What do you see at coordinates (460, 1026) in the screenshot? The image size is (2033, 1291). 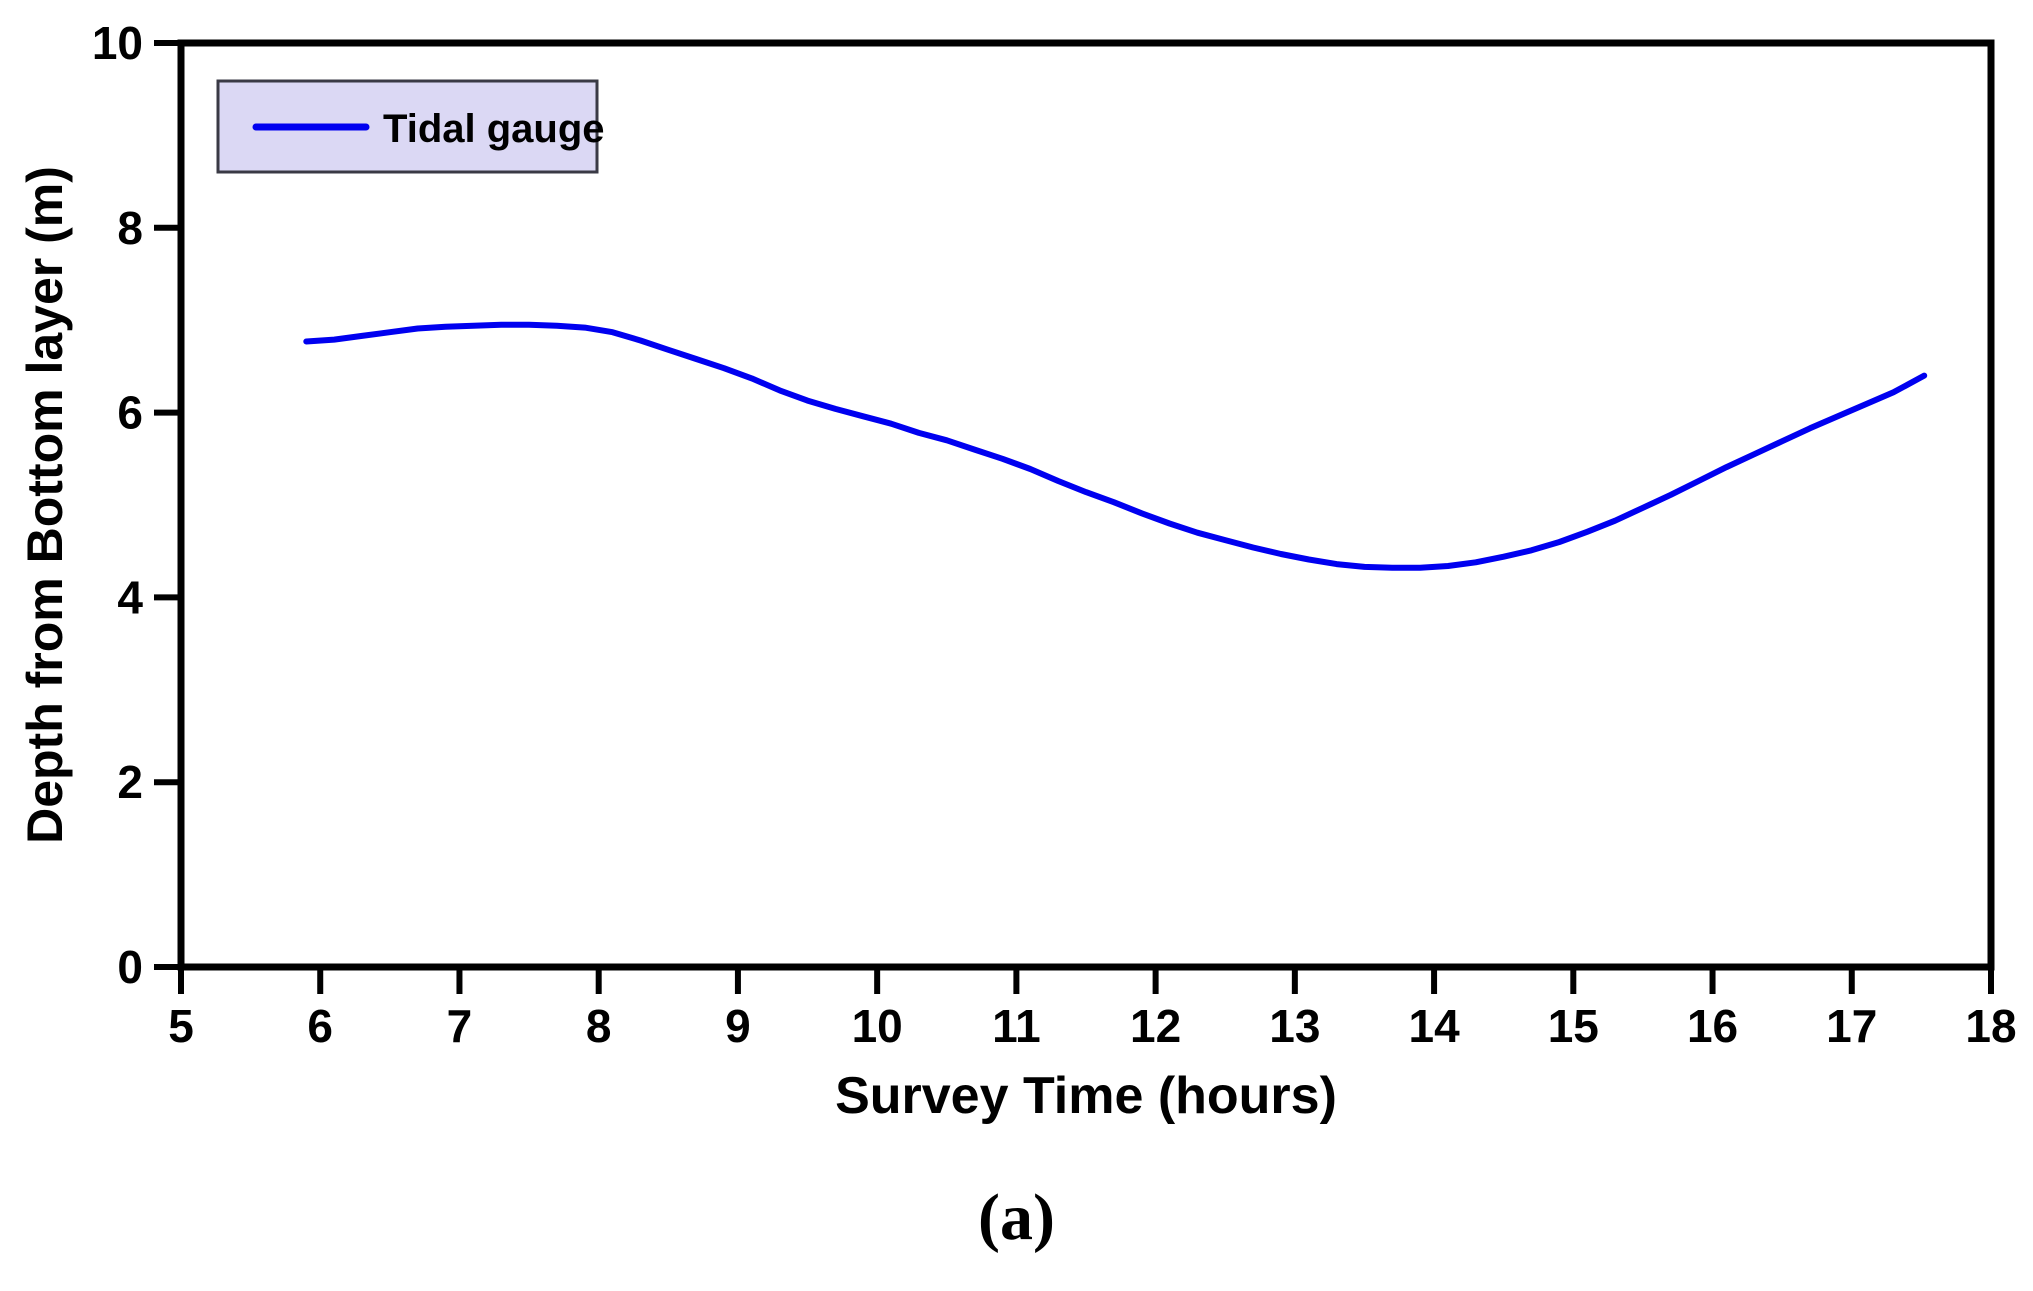 I see `x-tick-label: 7` at bounding box center [460, 1026].